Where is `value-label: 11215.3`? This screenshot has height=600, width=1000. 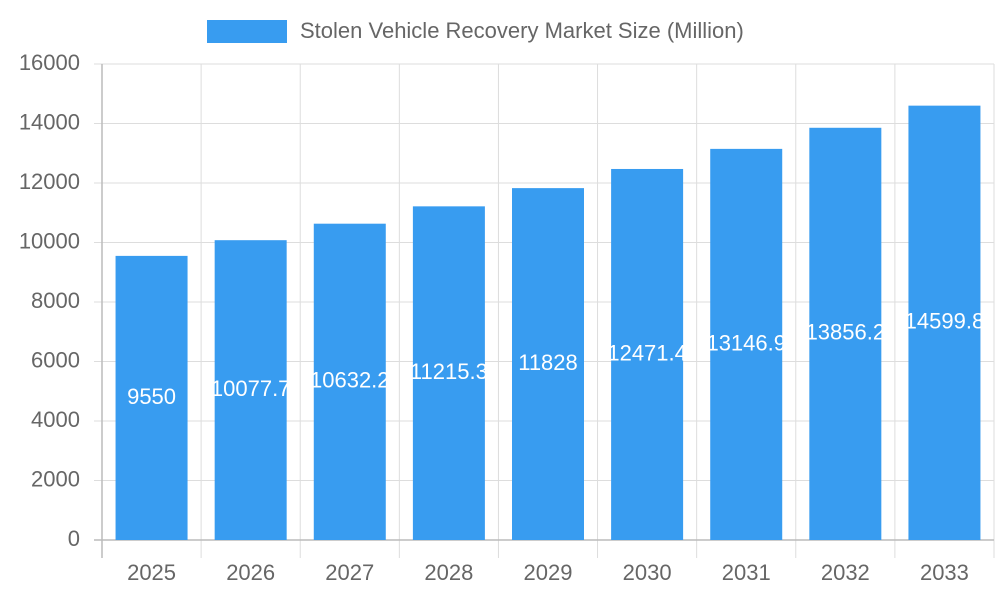
value-label: 11215.3 is located at coordinates (449, 371).